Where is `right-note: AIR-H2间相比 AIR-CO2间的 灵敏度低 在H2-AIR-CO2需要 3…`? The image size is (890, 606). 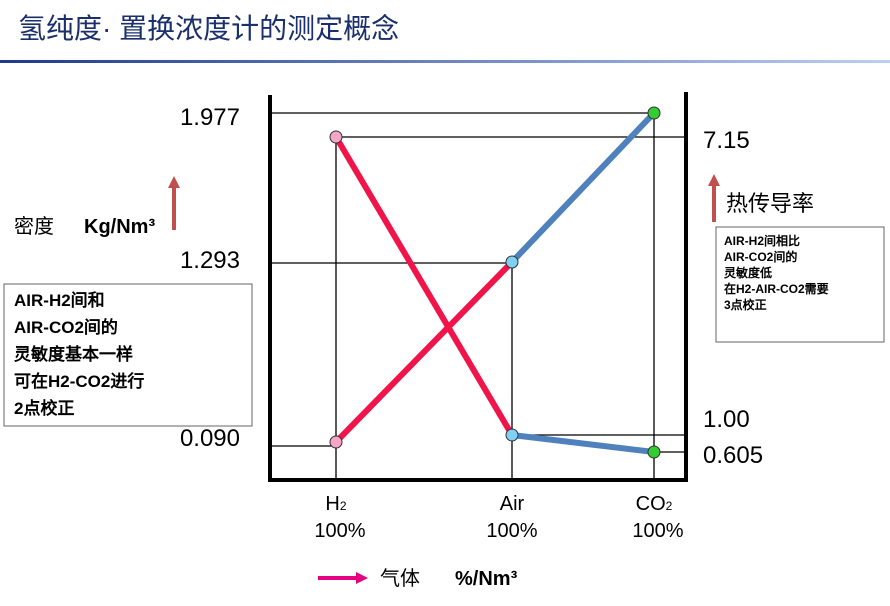 right-note: AIR-H2间相比 AIR-CO2间的 灵敏度低 在H2-AIR-CO2需要 3… is located at coordinates (776, 272).